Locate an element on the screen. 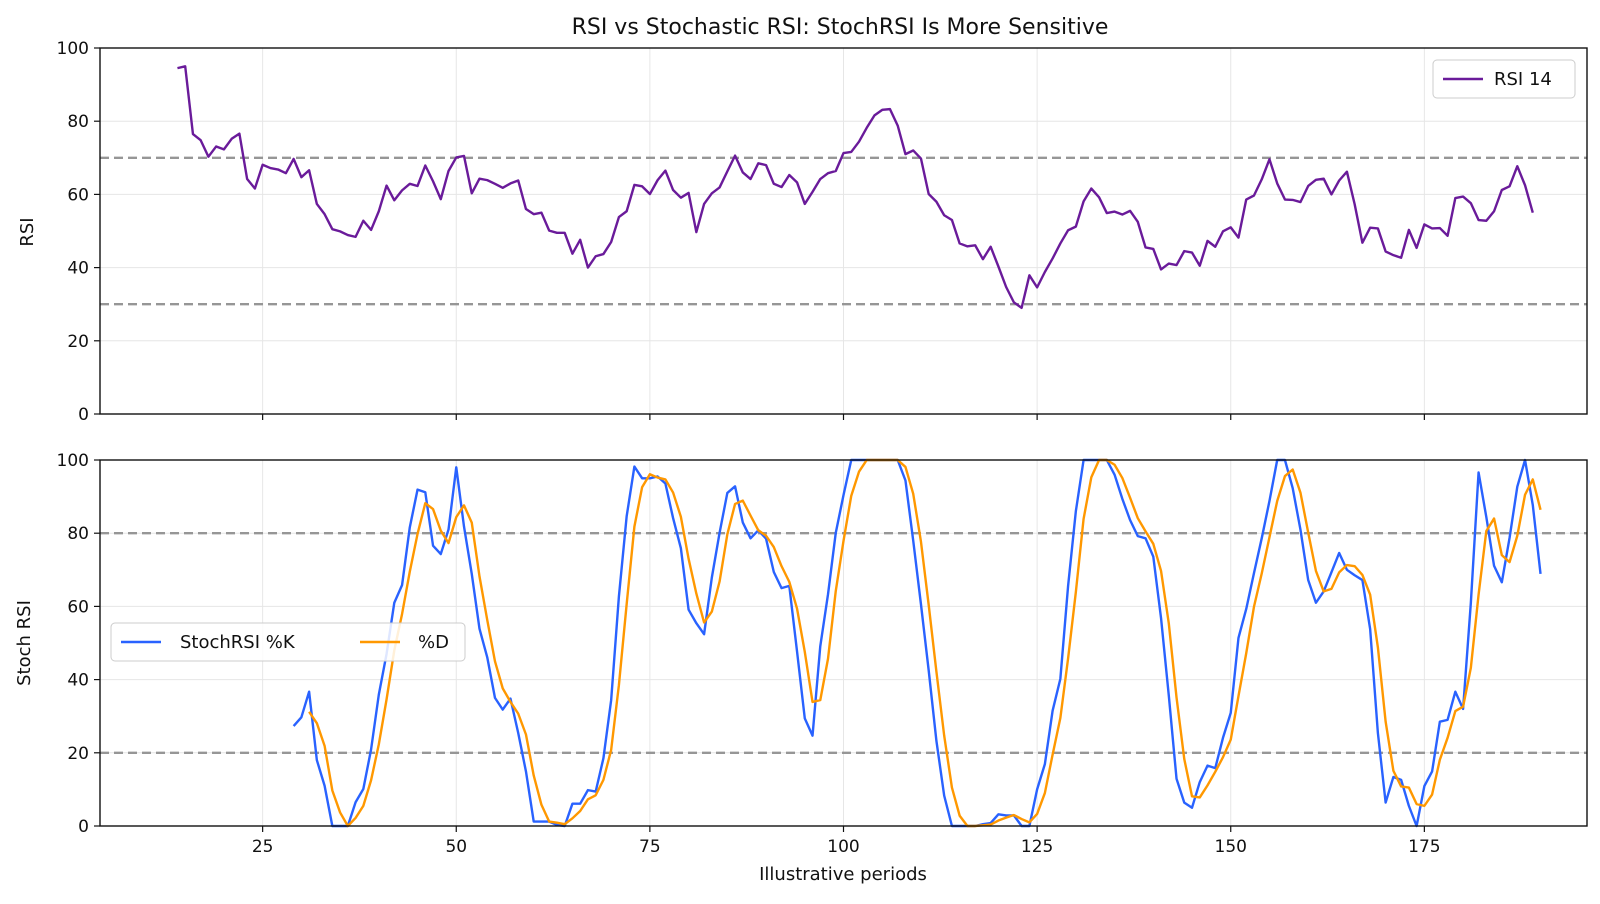 This screenshot has height=904, width=1600. x-tick-label: 125 is located at coordinates (1037, 847).